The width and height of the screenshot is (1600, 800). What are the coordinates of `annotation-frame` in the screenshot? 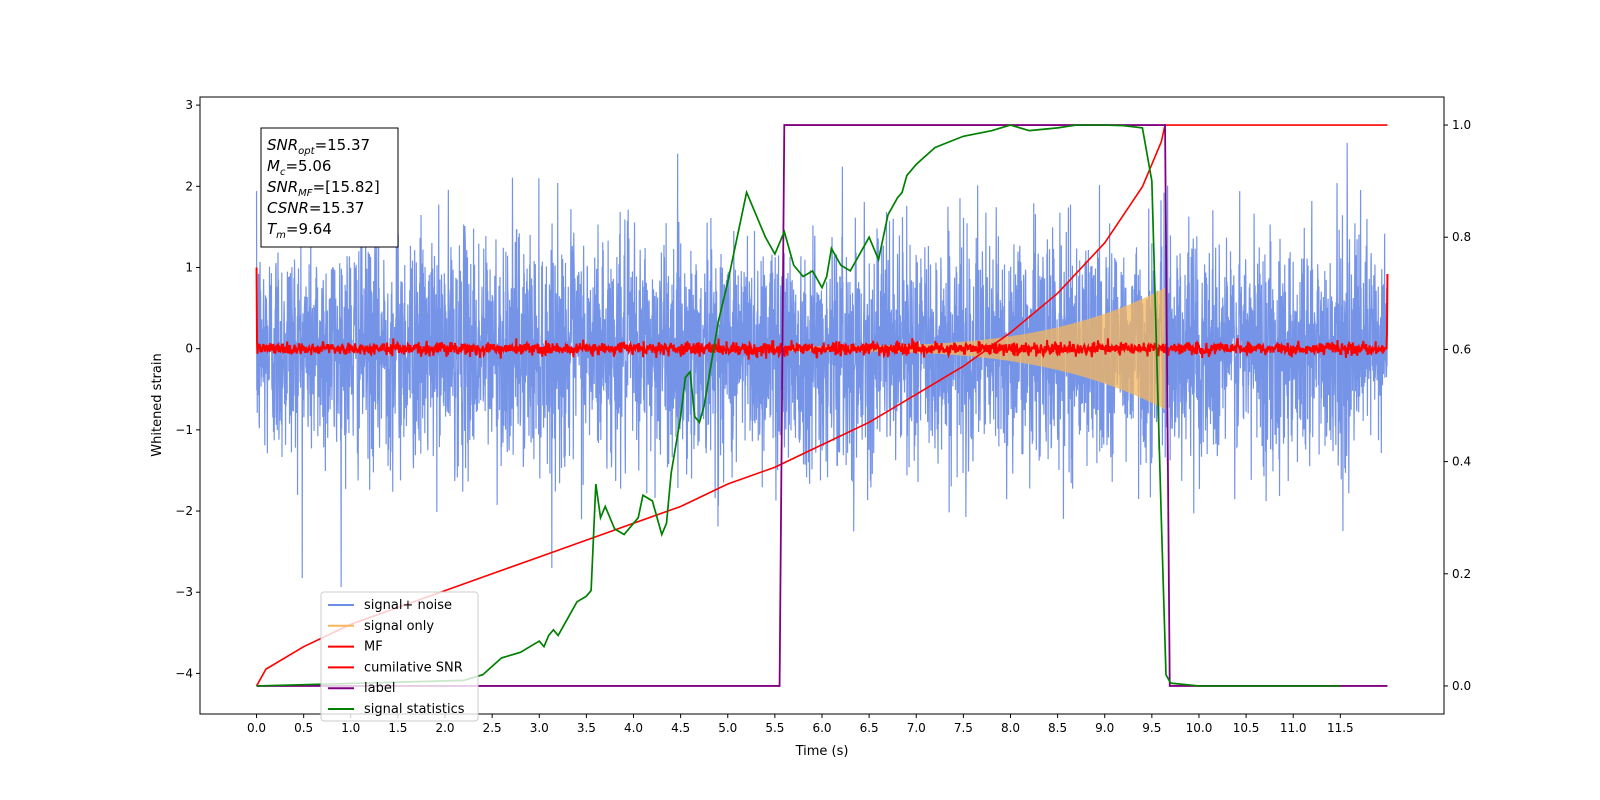 It's located at (329, 187).